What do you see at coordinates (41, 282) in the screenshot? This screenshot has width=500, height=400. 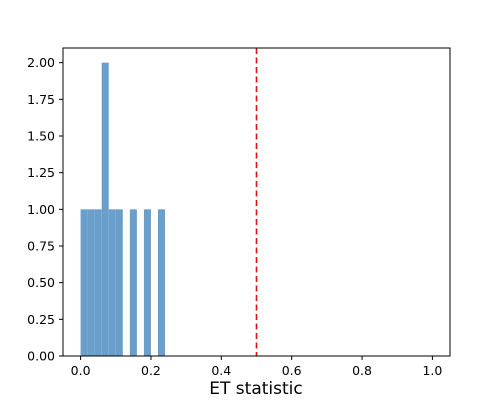 I see `y-tick-label: 0.50` at bounding box center [41, 282].